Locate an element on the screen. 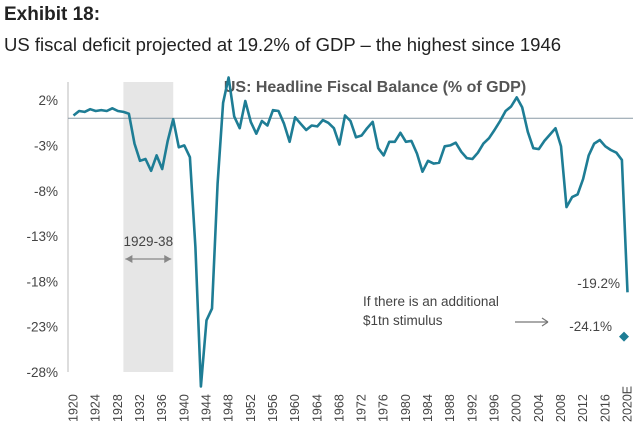 The image size is (640, 431). x-tick-label: 1980 is located at coordinates (406, 408).